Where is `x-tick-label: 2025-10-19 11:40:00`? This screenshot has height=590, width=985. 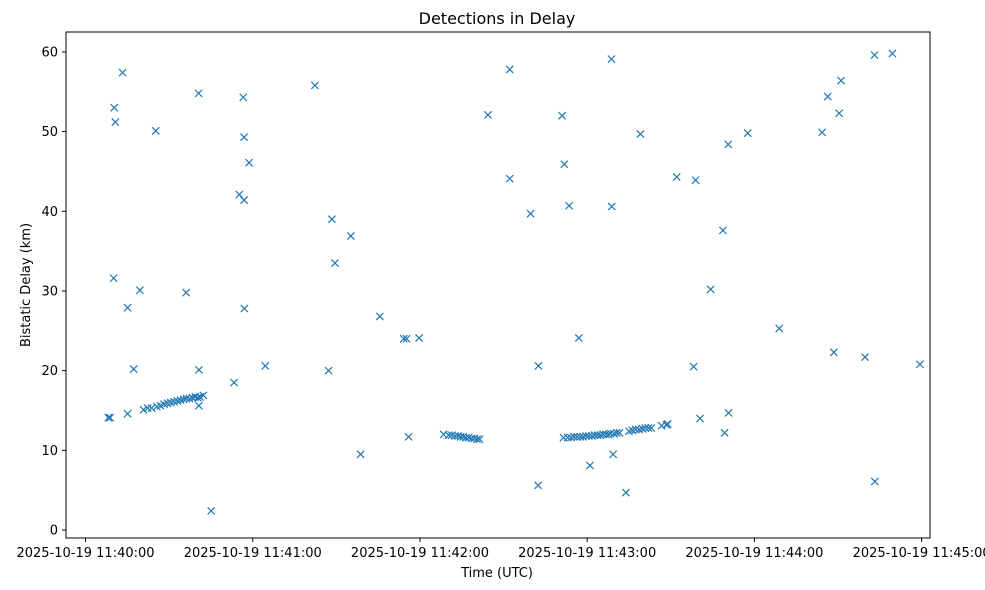
x-tick-label: 2025-10-19 11:40:00 is located at coordinates (85, 553).